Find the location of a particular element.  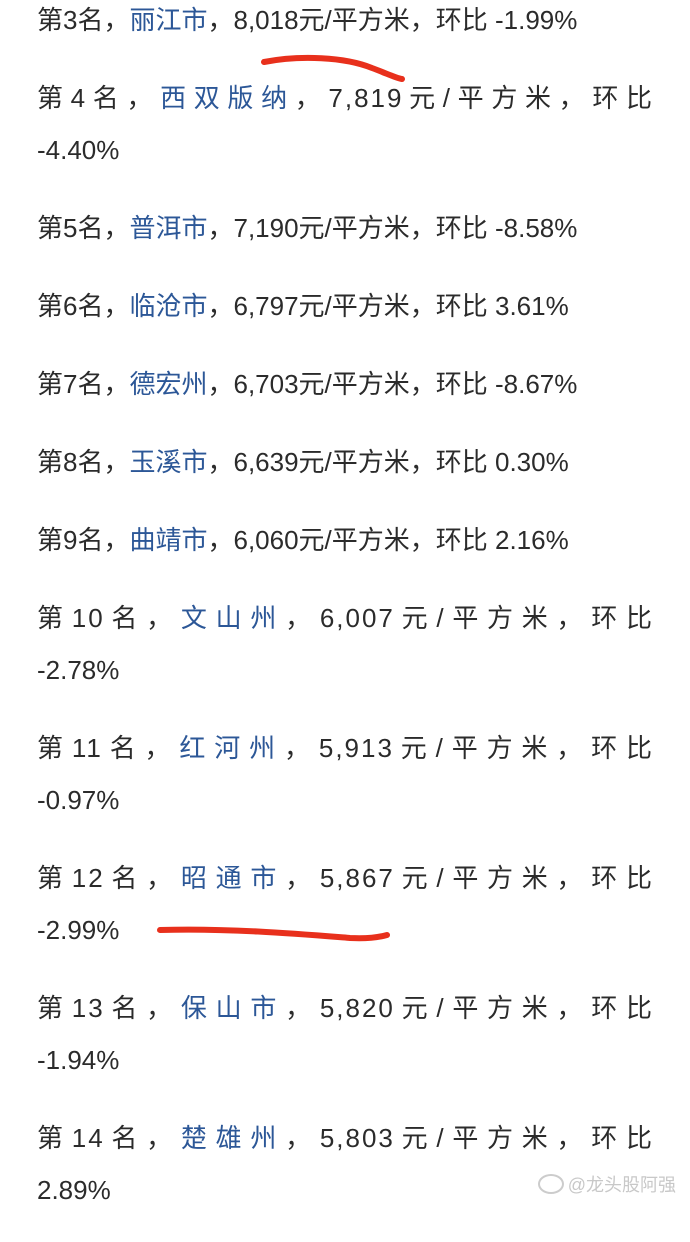

list-item: 第5名，普洱市，7,190元/平方米，环比 -8.58% is located at coordinates (345, 228).